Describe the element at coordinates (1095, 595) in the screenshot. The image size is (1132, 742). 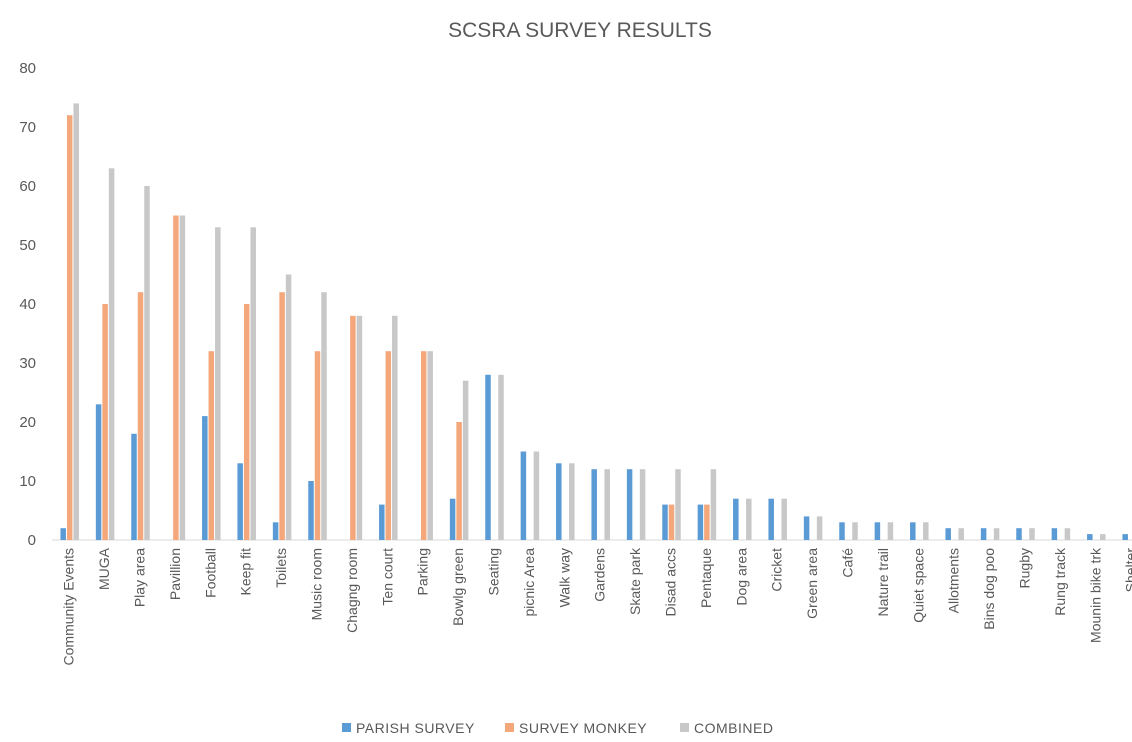
I see `x-category-label: Mounin bike trk` at that location.